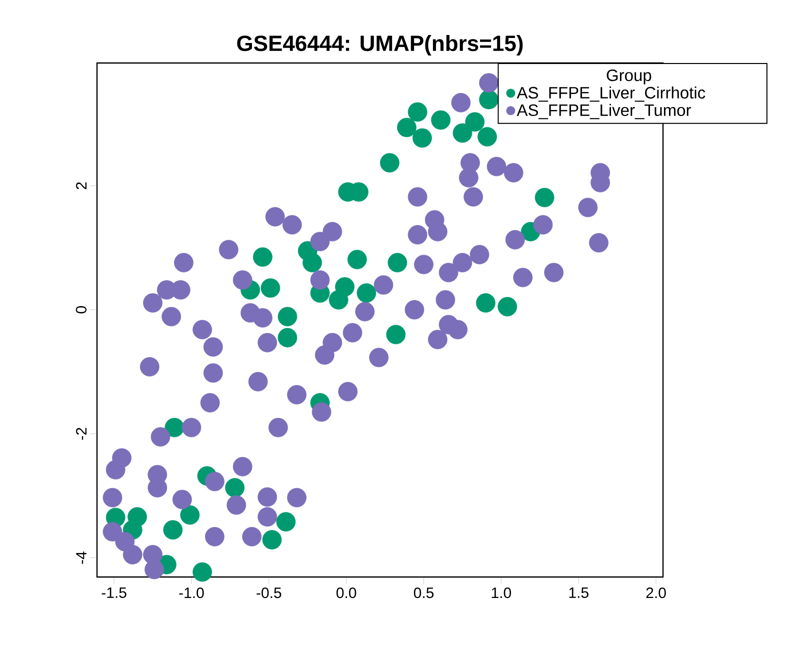 The width and height of the screenshot is (809, 664). Describe the element at coordinates (578, 593) in the screenshot. I see `x-tick-label: 1.5` at that location.